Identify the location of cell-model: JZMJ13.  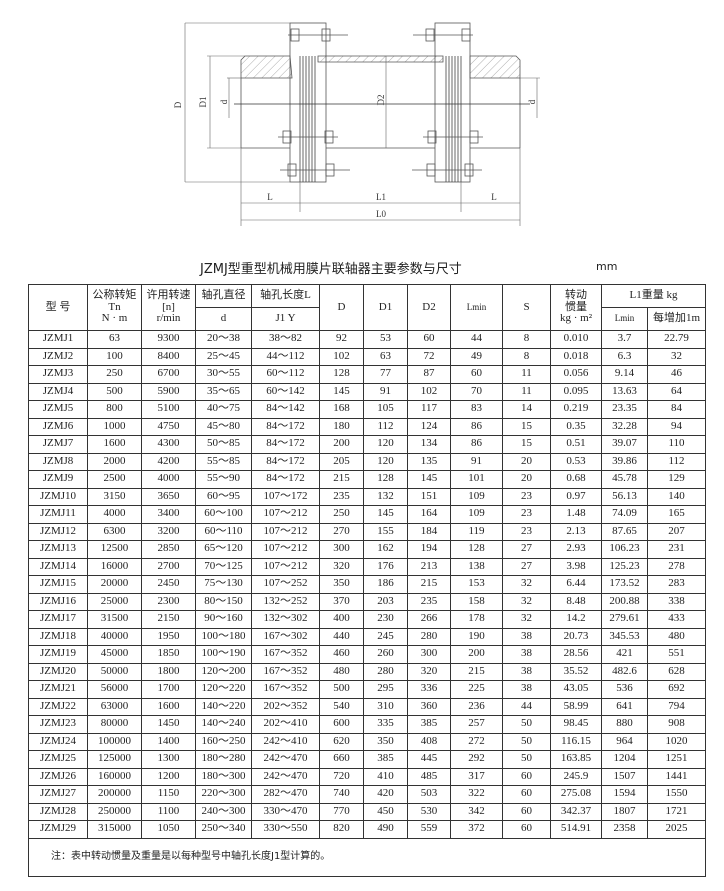
(58, 549).